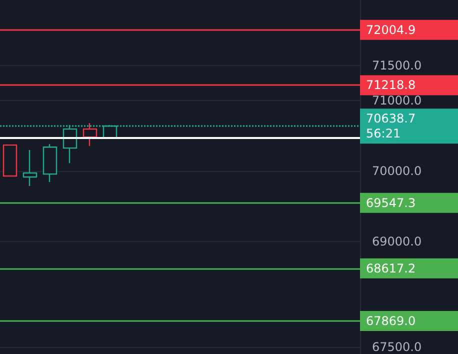 This screenshot has width=458, height=354. I want to click on y-tick-label: 71000.0, so click(397, 101).